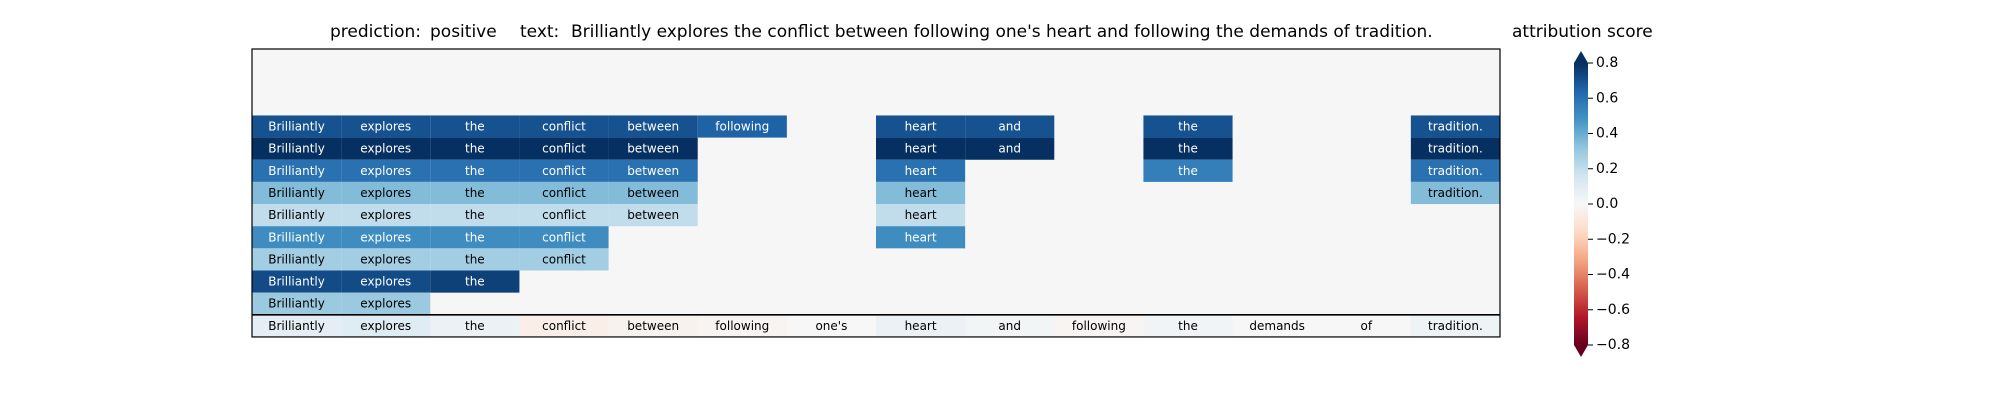 The height and width of the screenshot is (400, 2000). What do you see at coordinates (463, 32) in the screenshot?
I see `prediction-value: positive` at bounding box center [463, 32].